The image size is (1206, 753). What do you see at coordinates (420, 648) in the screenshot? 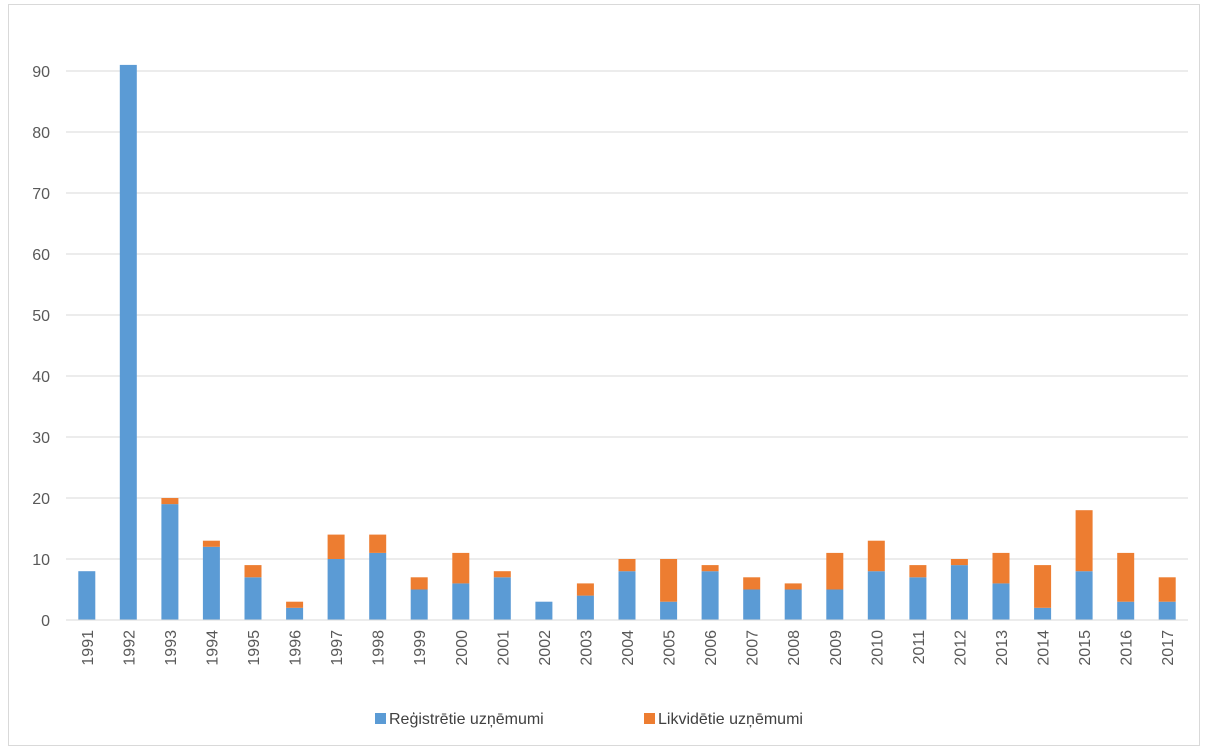
I see `x-tick-label: 1999` at bounding box center [420, 648].